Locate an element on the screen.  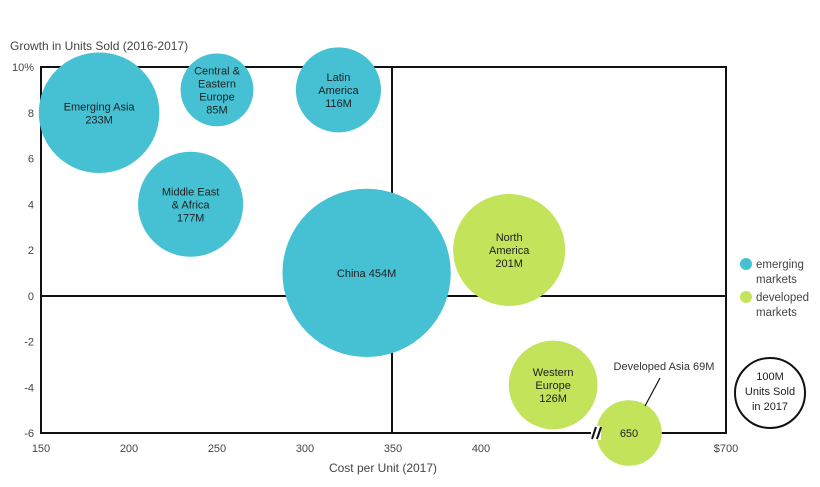
x-tick-label-400: 400 is located at coordinates (481, 449).